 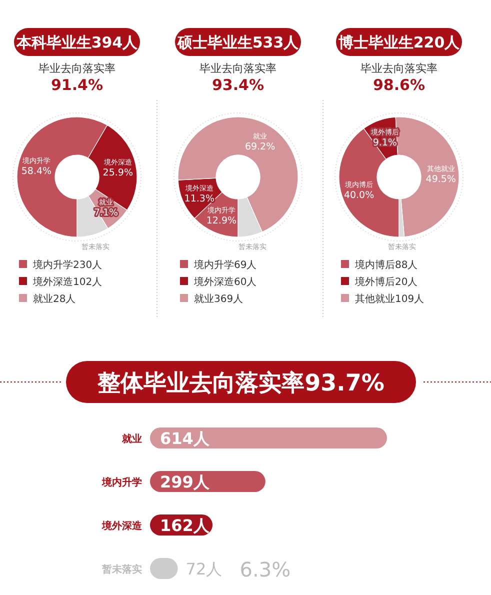 What do you see at coordinates (185, 482) in the screenshot?
I see `data-label: 299人` at bounding box center [185, 482].